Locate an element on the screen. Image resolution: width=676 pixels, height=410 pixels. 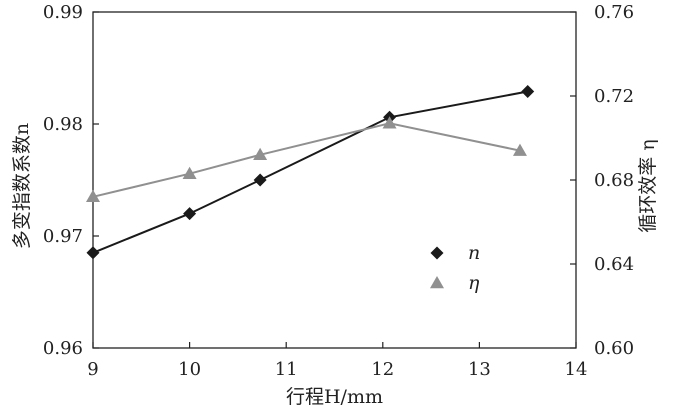
y-right-tick-label: 0.72 is located at coordinates (614, 96).